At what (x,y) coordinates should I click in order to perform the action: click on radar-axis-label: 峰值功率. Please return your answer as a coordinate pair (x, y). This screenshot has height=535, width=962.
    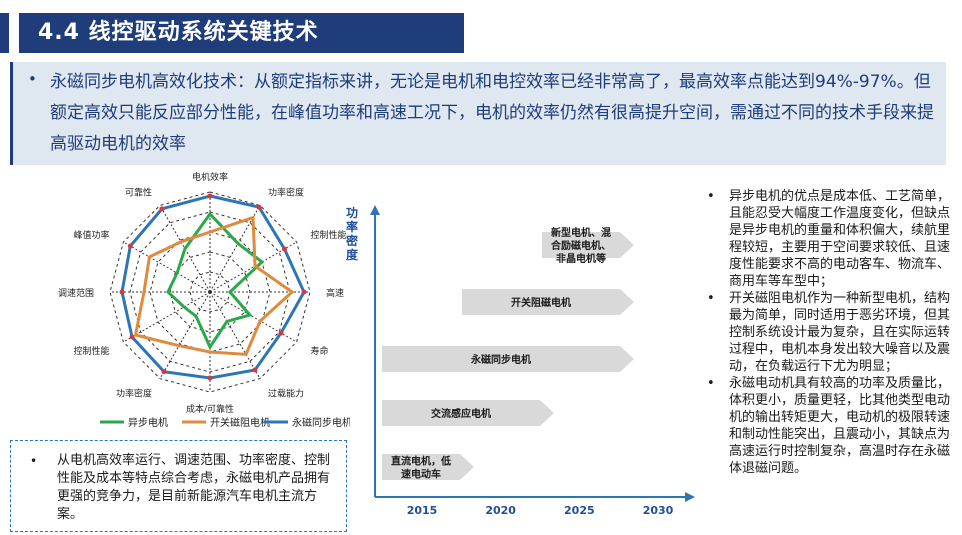
    Looking at the image, I should click on (92, 235).